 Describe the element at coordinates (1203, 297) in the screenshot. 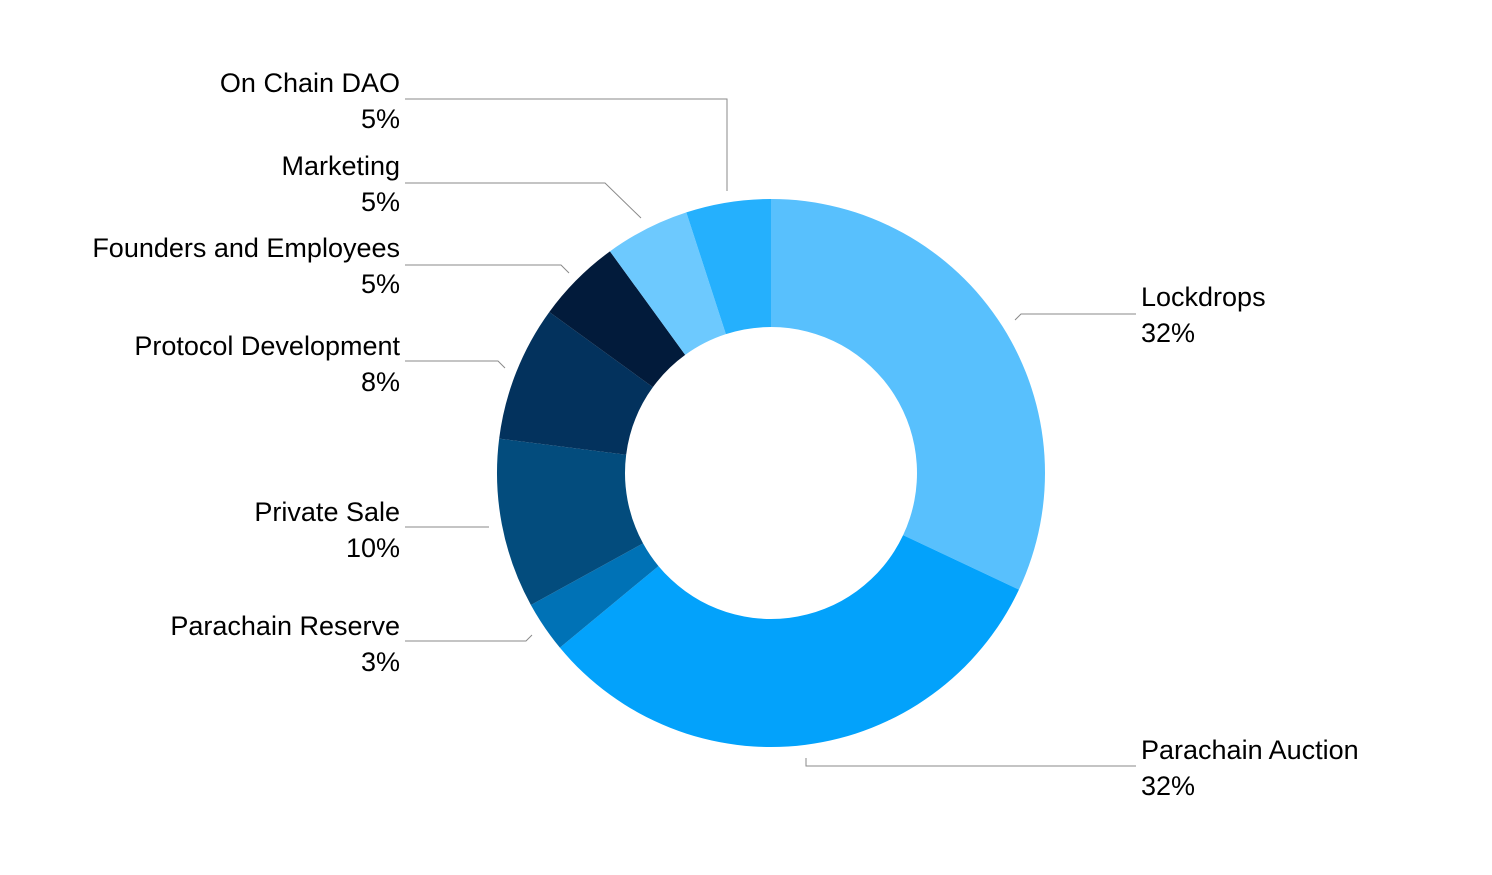

I see `slice-label-lockdrops: Lockdrops` at that location.